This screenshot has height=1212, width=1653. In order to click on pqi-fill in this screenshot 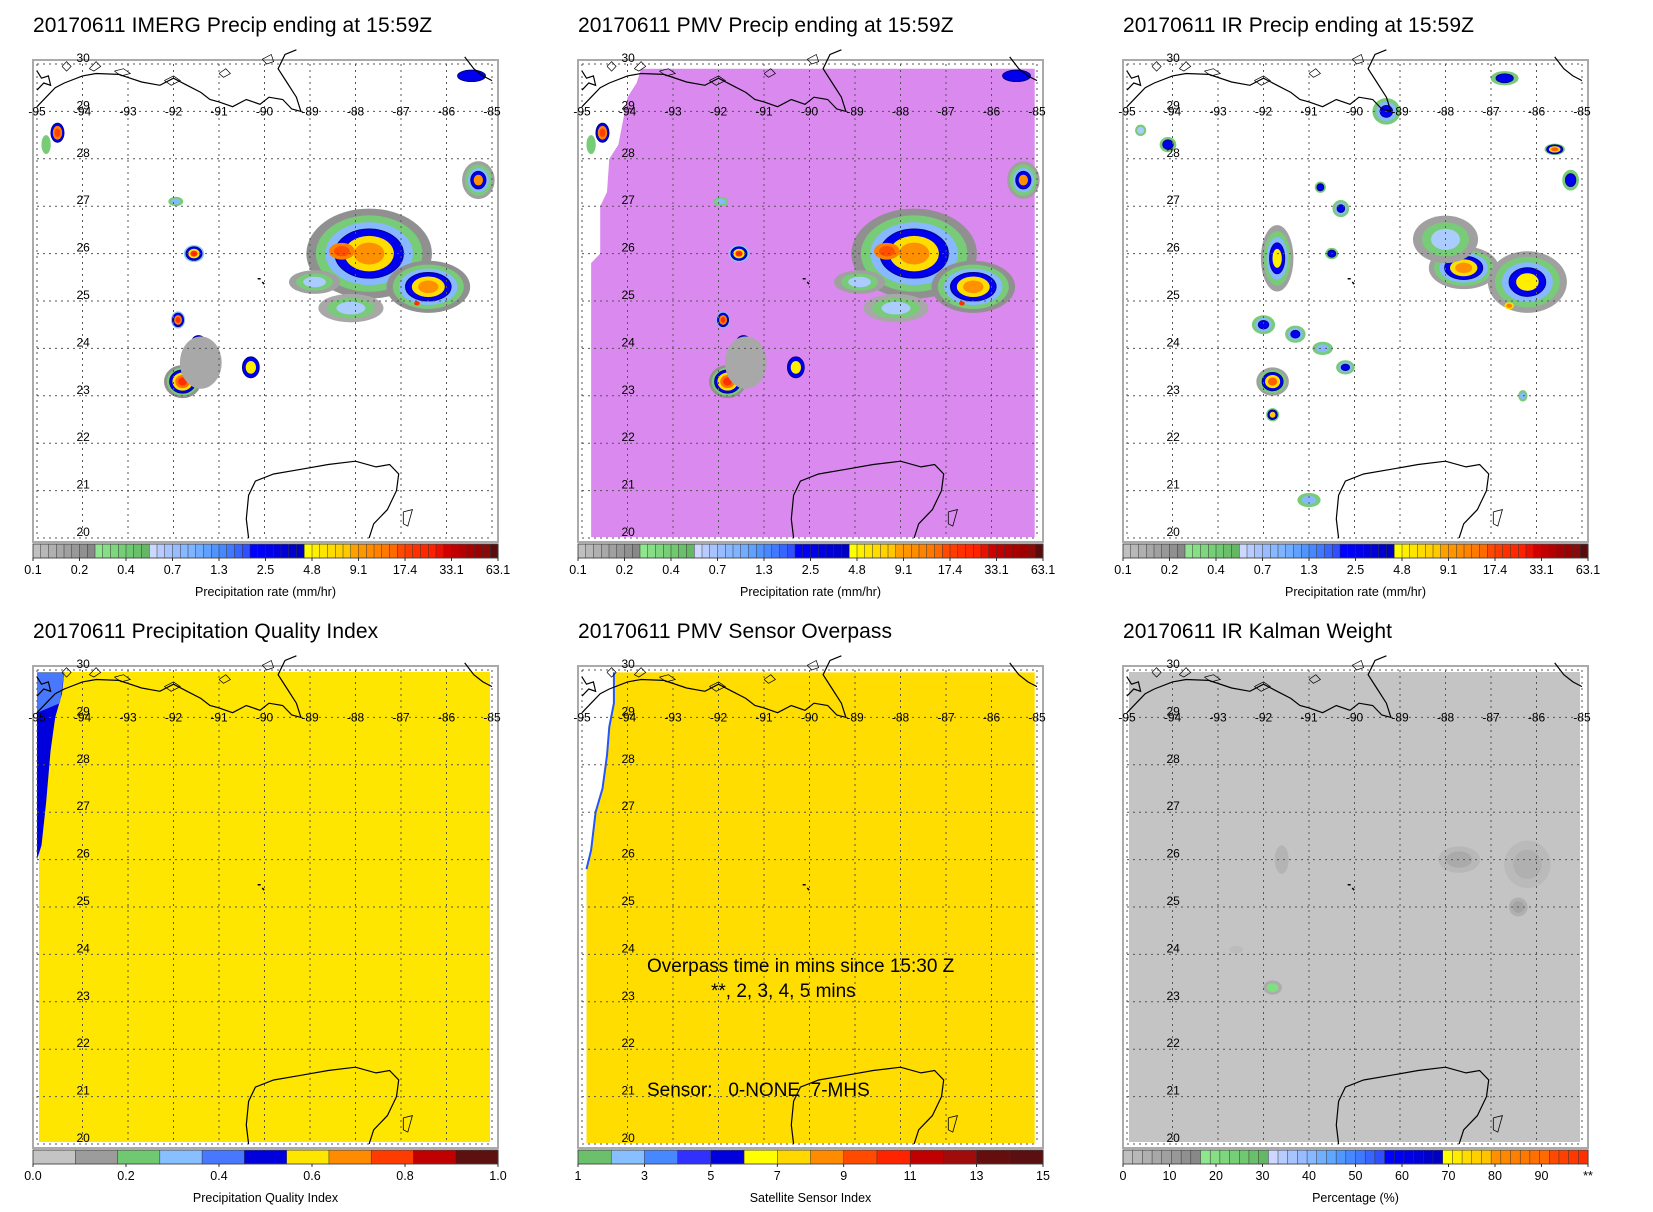, I will do `click(264, 907)`.